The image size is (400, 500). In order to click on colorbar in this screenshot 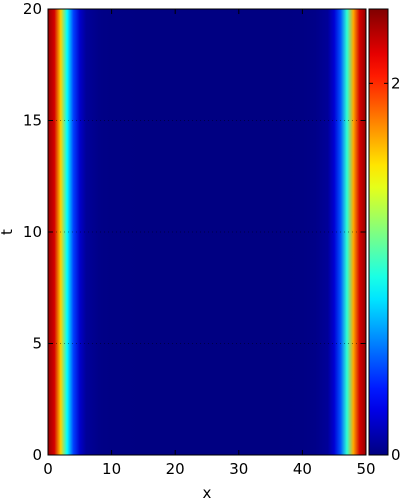, I will do `click(378, 232)`.